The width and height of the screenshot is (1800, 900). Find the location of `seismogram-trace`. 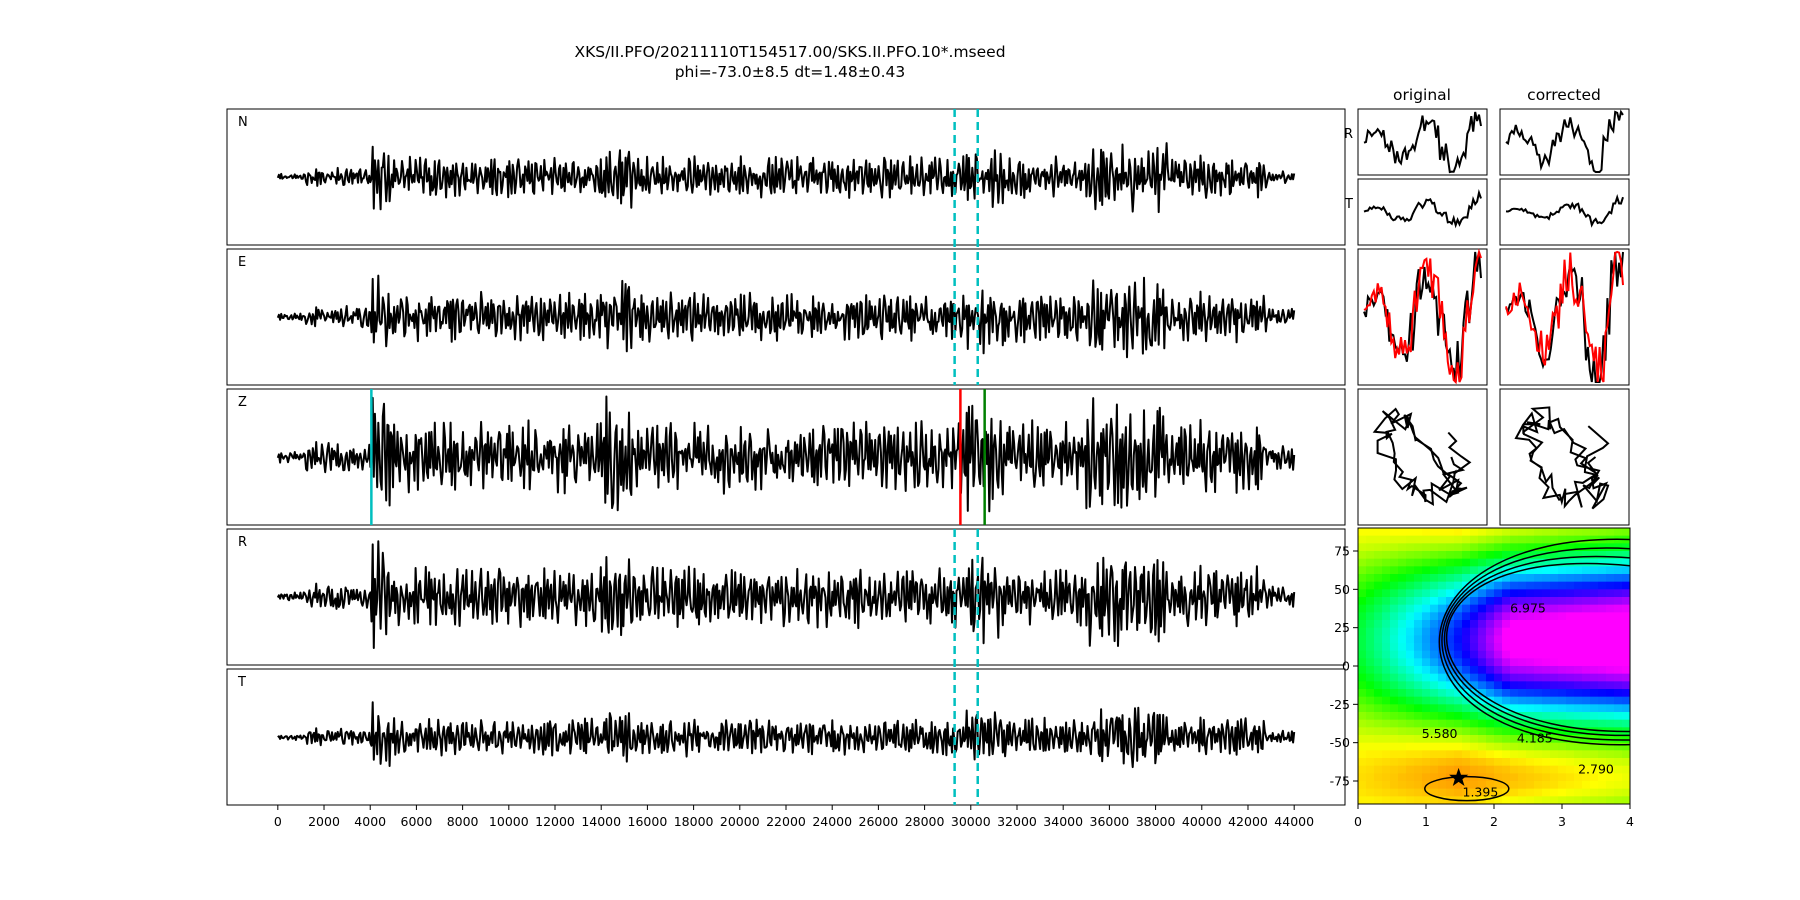

seismogram-trace is located at coordinates (786, 735).